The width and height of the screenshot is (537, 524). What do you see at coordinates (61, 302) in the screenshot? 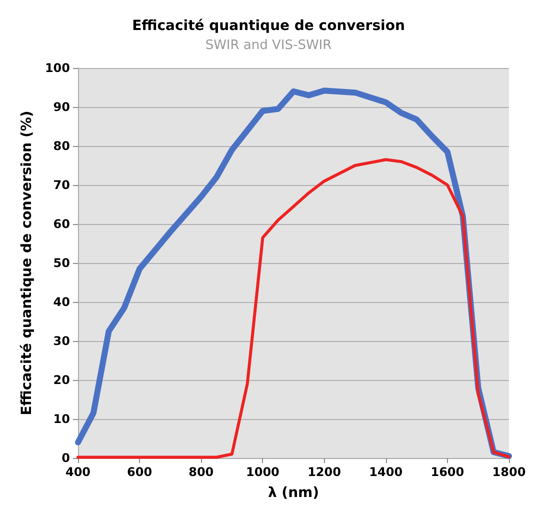
I see `y-tick-label: 40` at bounding box center [61, 302].